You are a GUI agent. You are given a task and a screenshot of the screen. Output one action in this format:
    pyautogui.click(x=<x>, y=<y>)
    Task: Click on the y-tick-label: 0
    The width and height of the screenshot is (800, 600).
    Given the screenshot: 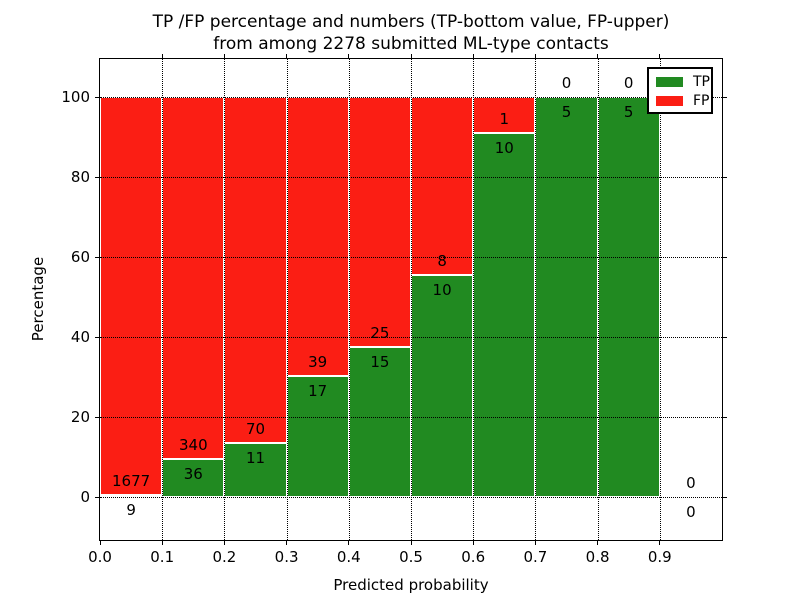 What is the action you would take?
    pyautogui.click(x=85, y=497)
    